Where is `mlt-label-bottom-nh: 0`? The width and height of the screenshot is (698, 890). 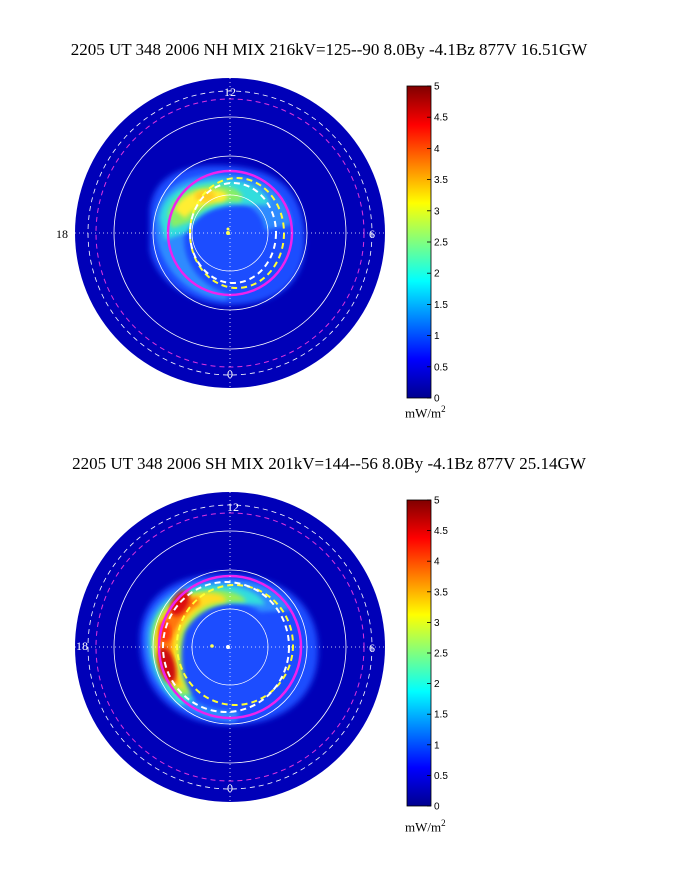
mlt-label-bottom-nh: 0 is located at coordinates (230, 374).